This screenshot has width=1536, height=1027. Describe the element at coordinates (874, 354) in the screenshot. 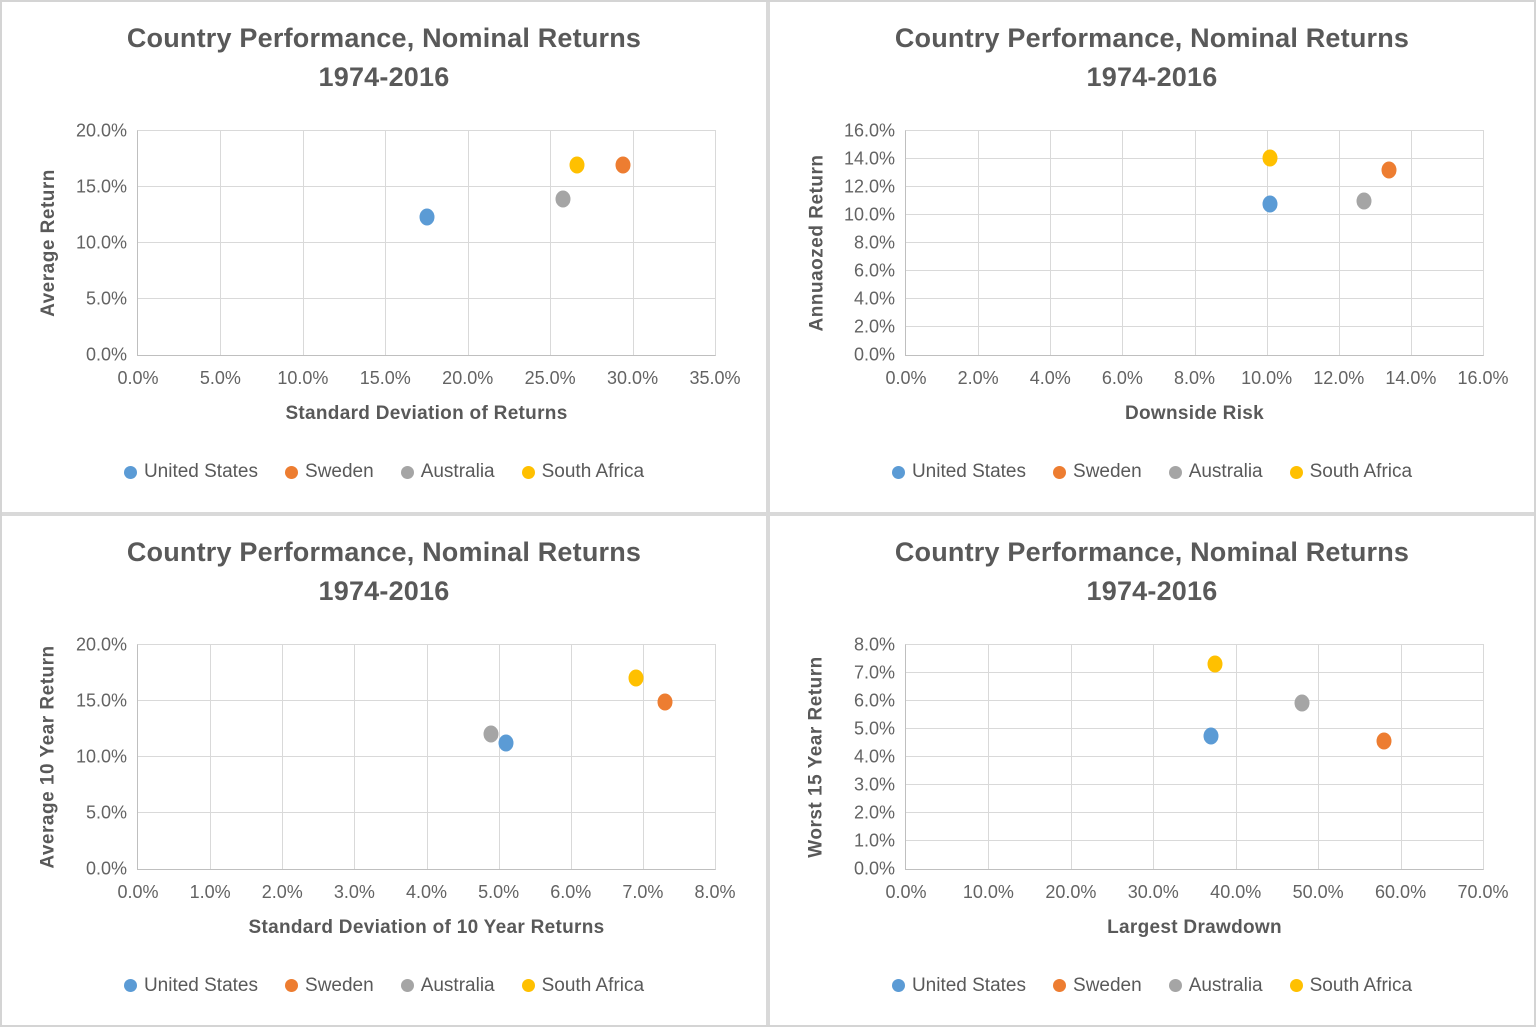

I see `y-tick-label: 0.0%` at that location.